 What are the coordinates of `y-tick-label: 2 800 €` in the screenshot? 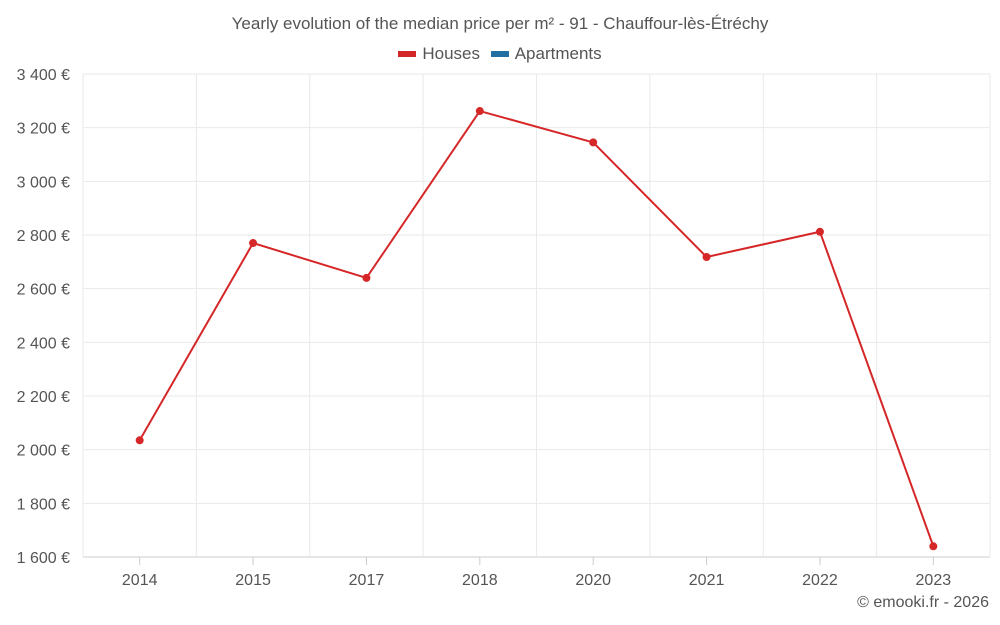 It's located at (43, 236).